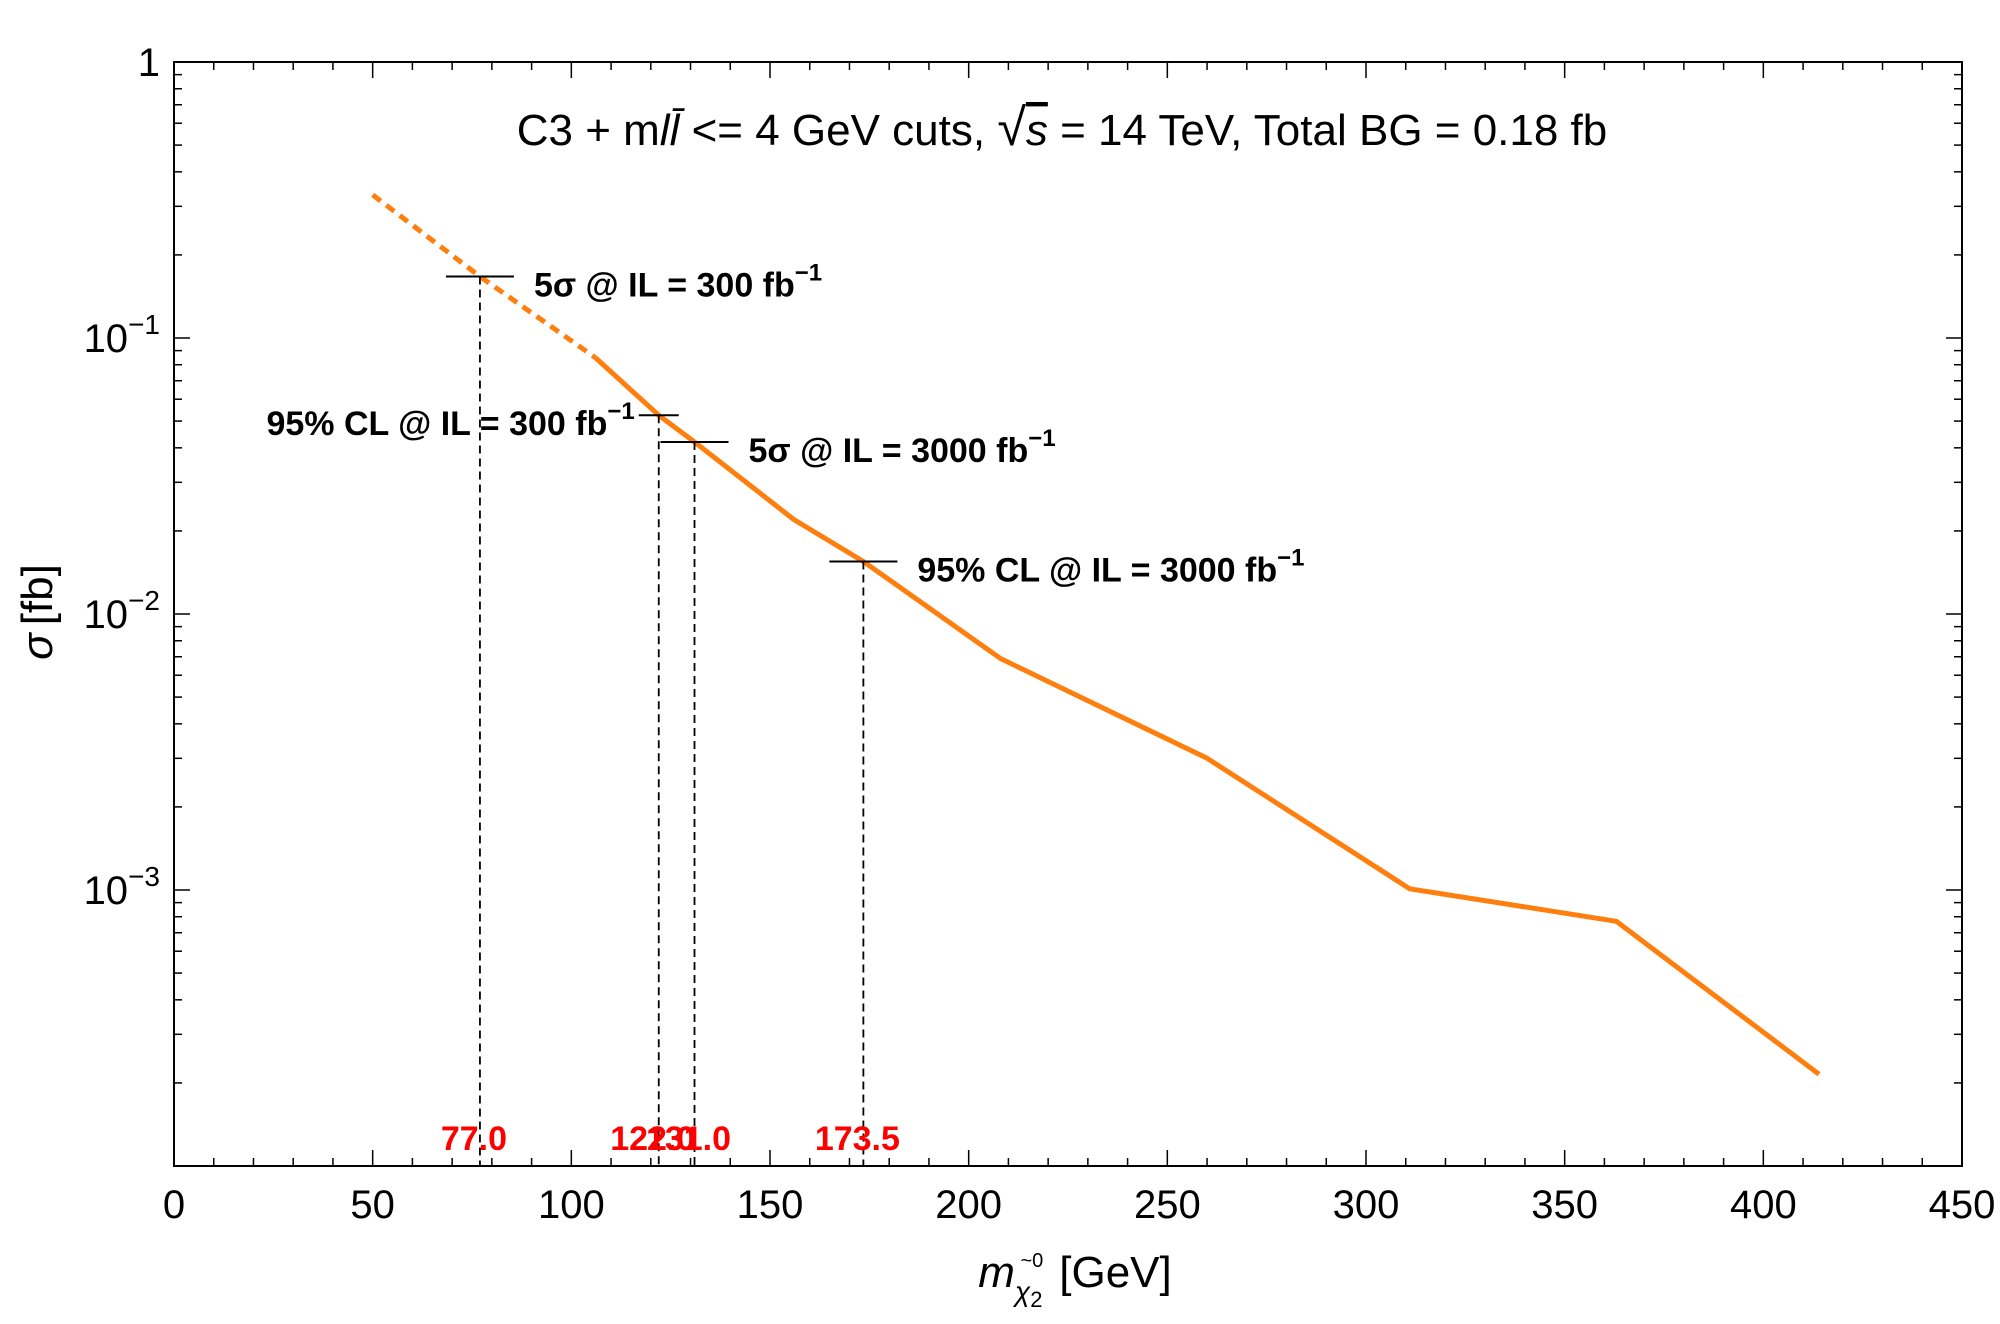  I want to click on marker-x-value: 131.0, so click(688, 1139).